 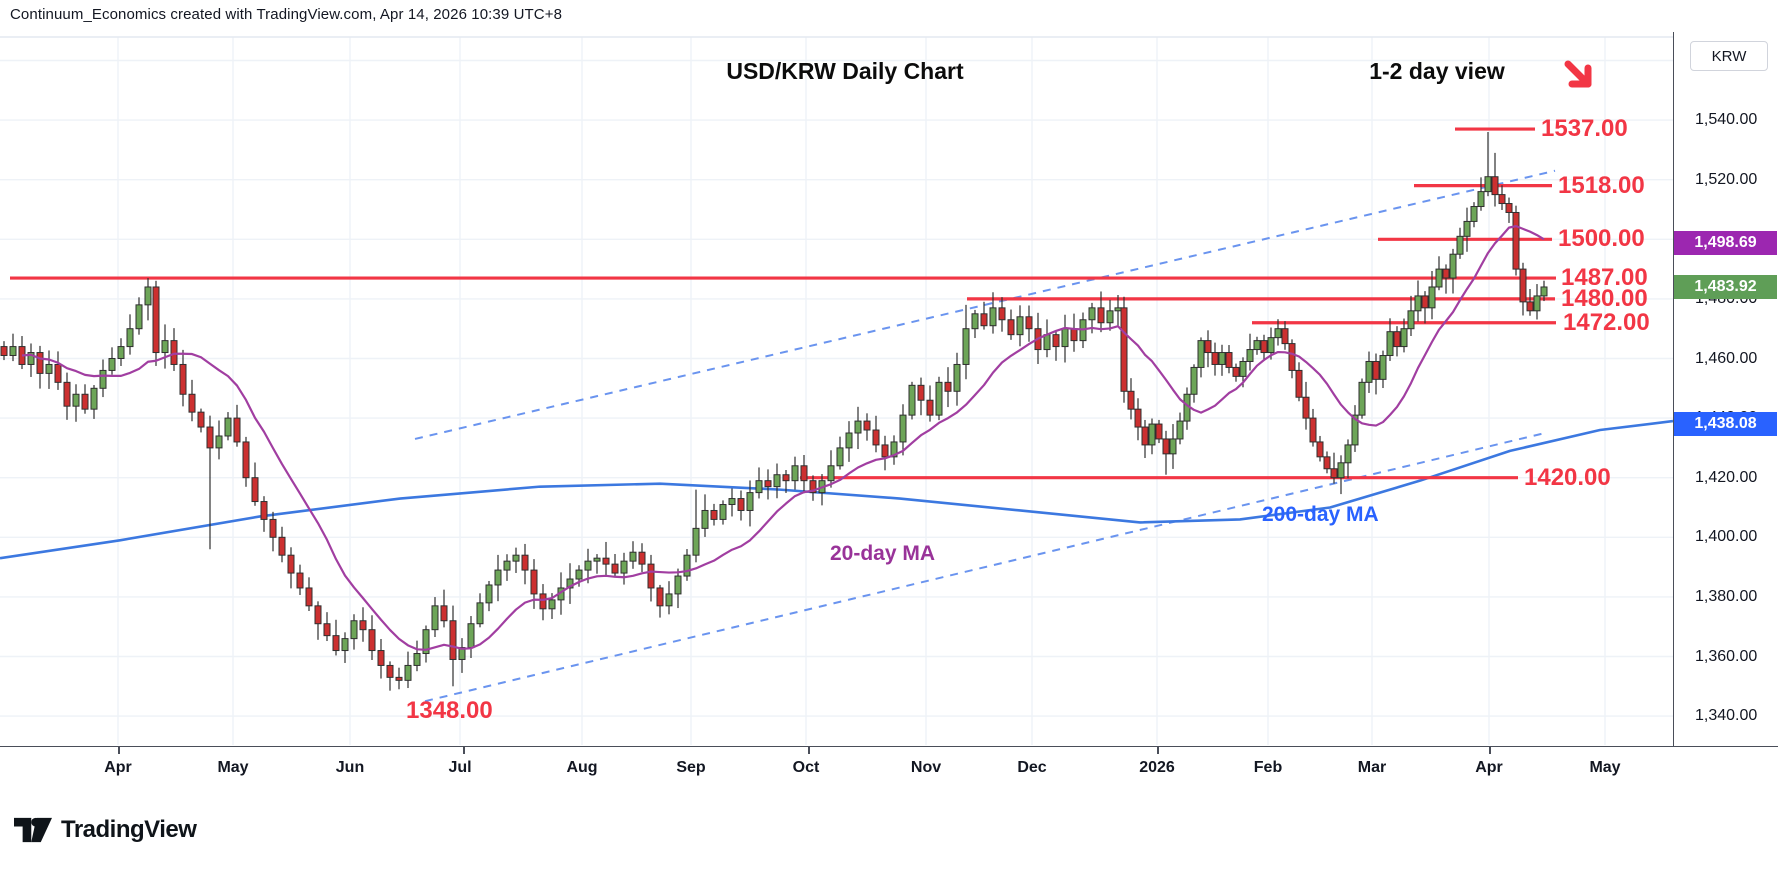 I want to click on price-tick: 1,520.00, so click(x=1726, y=179).